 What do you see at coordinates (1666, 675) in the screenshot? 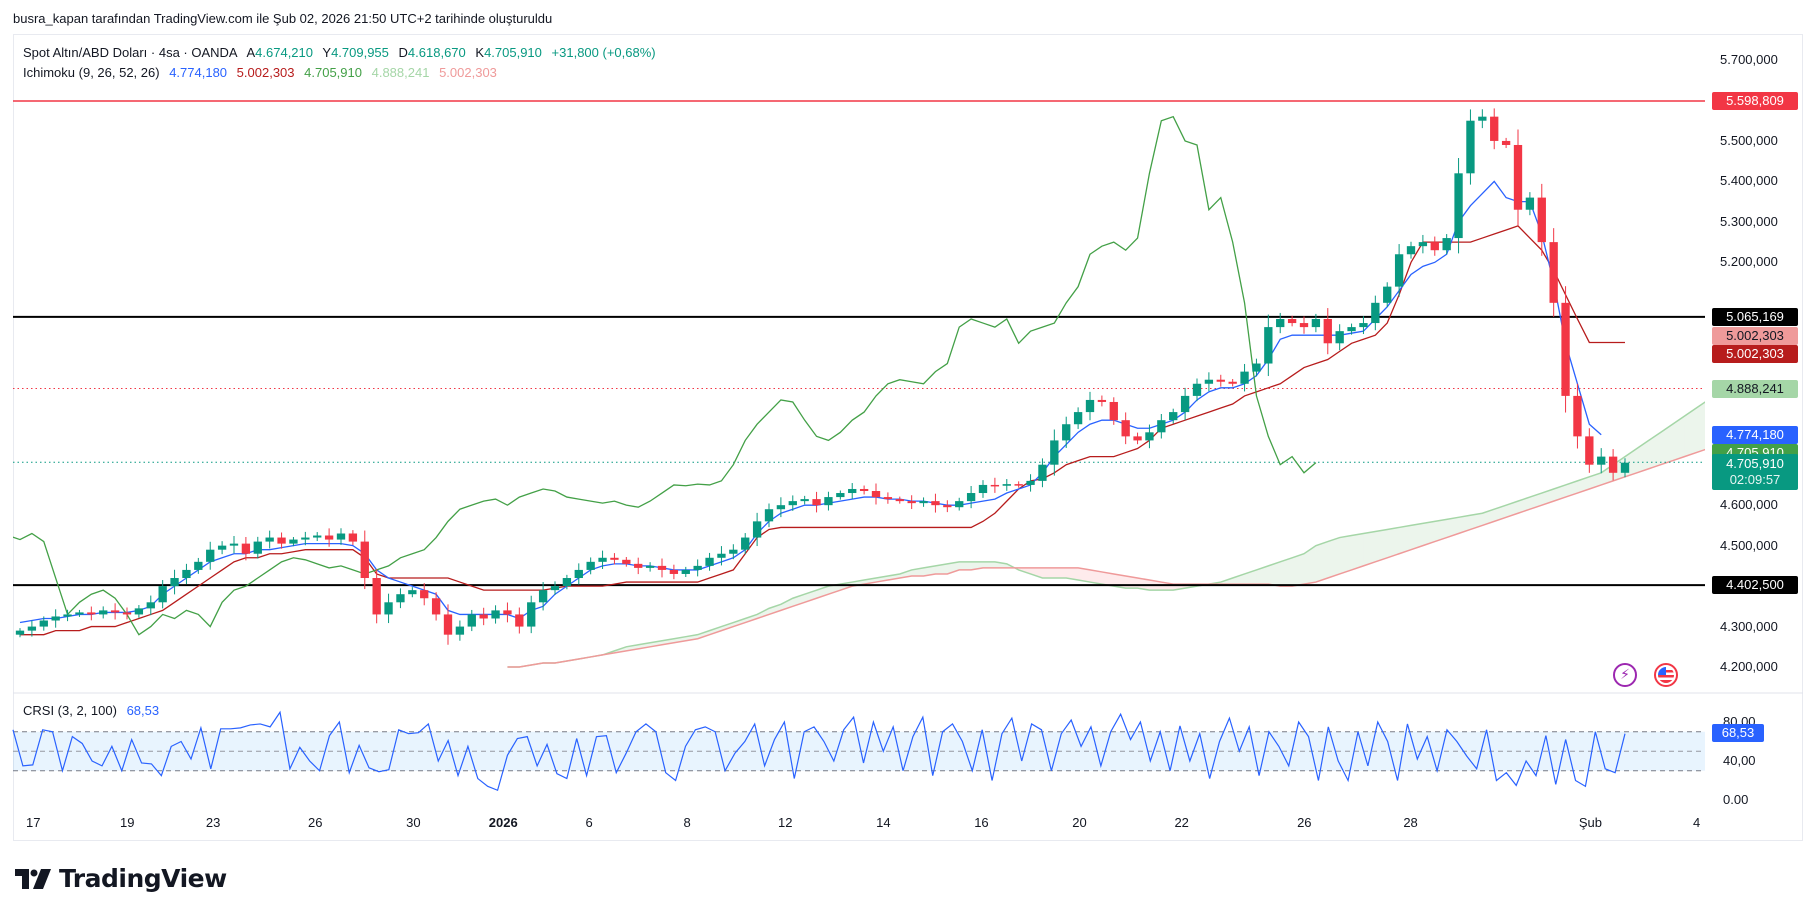
I see `us-flag-event-icon` at bounding box center [1666, 675].